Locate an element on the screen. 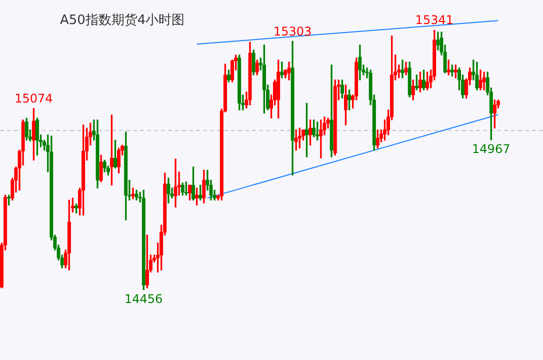 The width and height of the screenshot is (543, 360). annotation: 14967 is located at coordinates (491, 149).